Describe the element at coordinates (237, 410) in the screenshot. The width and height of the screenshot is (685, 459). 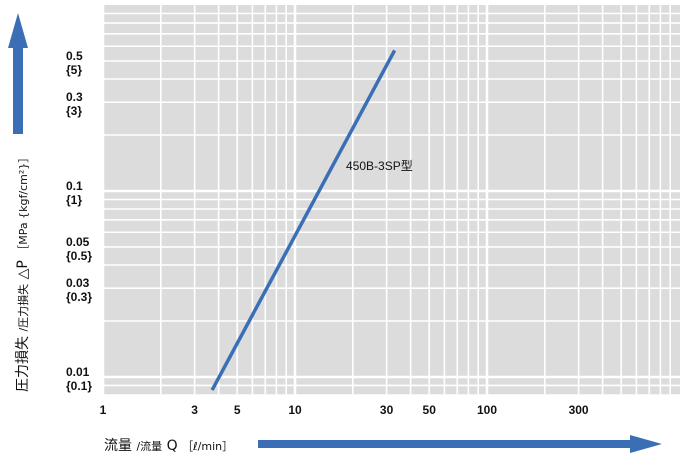
I see `x-tick-label: 5` at that location.